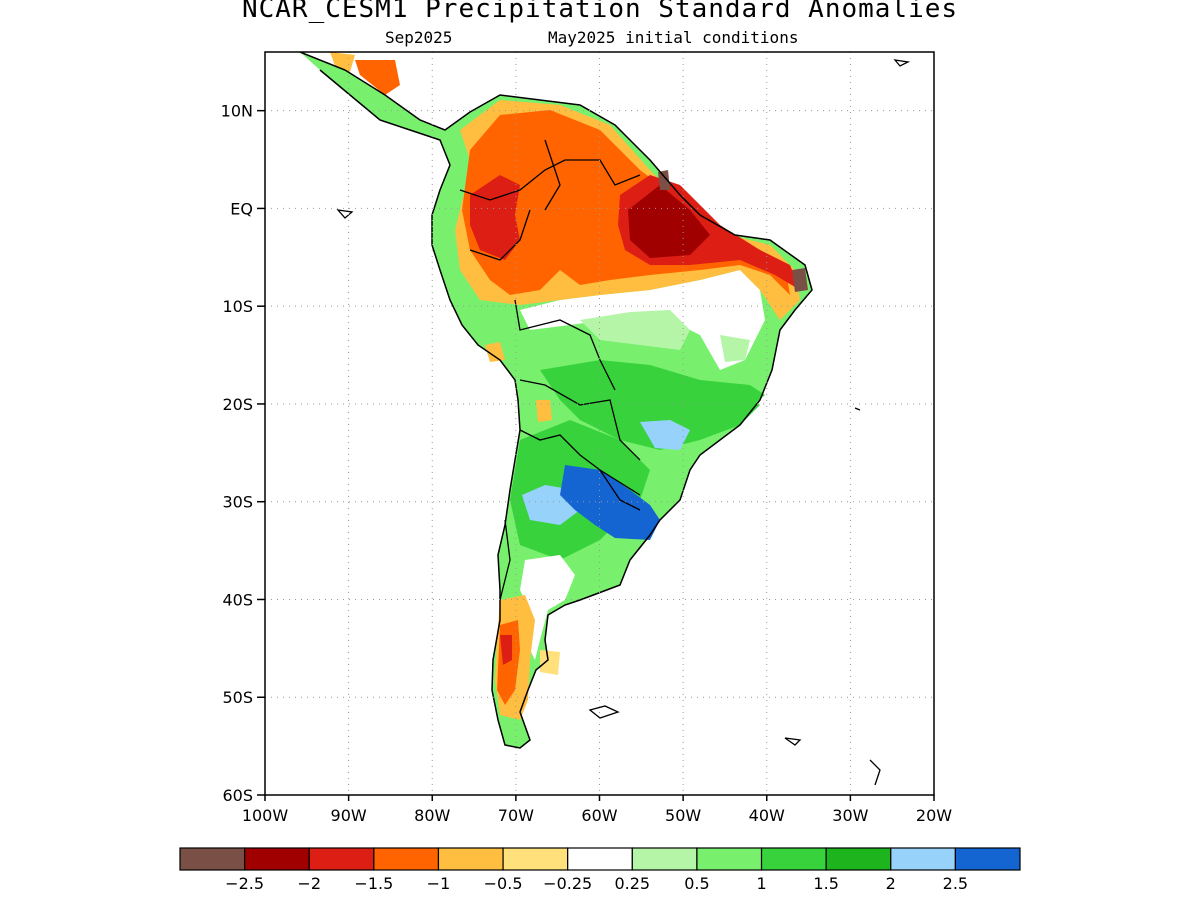 This screenshot has width=1200, height=900. What do you see at coordinates (550, 370) in the screenshot?
I see `country-borders` at bounding box center [550, 370].